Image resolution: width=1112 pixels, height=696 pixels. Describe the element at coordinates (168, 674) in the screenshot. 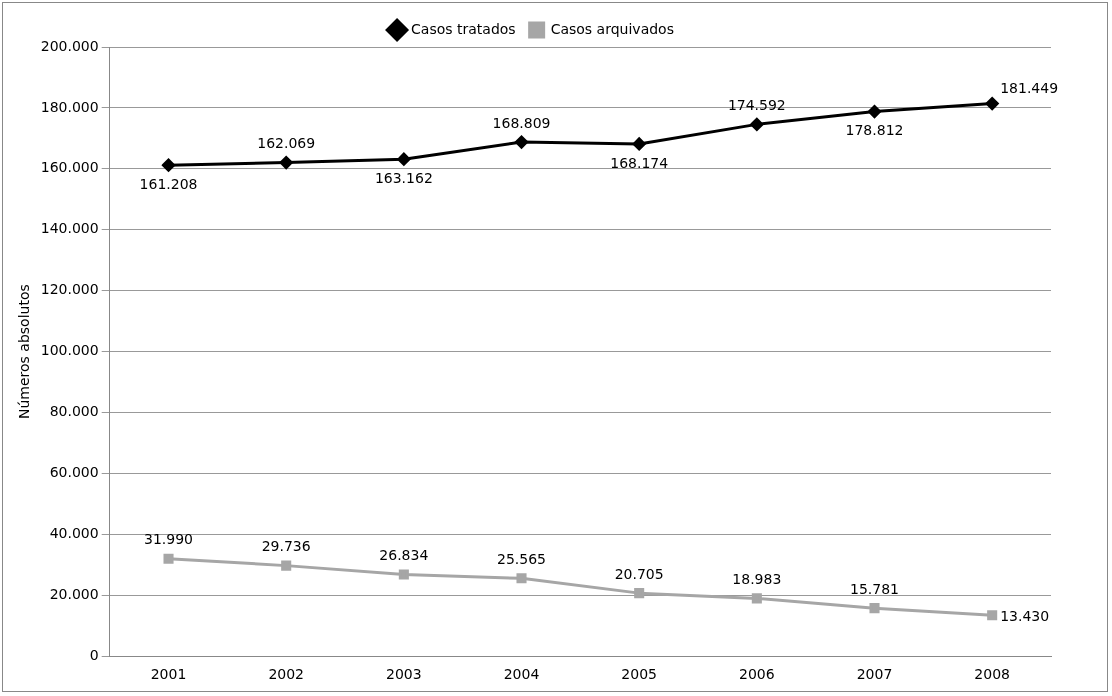

I see `x-tick-label: 2001` at that location.